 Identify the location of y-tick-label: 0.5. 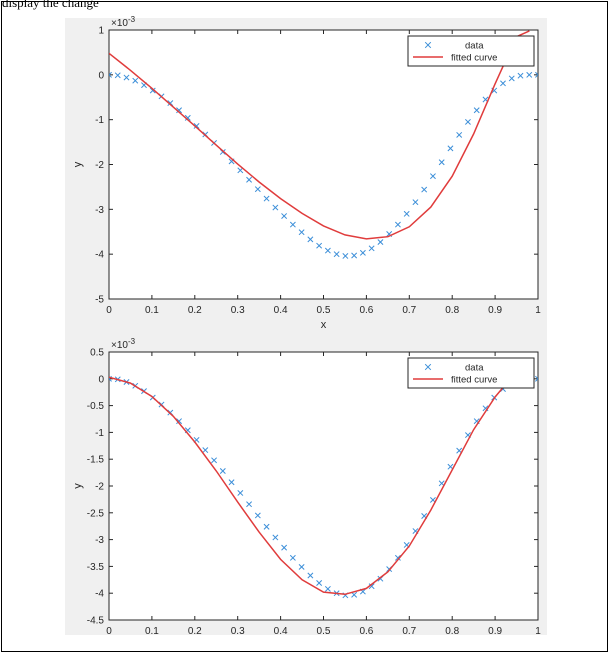
(97, 353).